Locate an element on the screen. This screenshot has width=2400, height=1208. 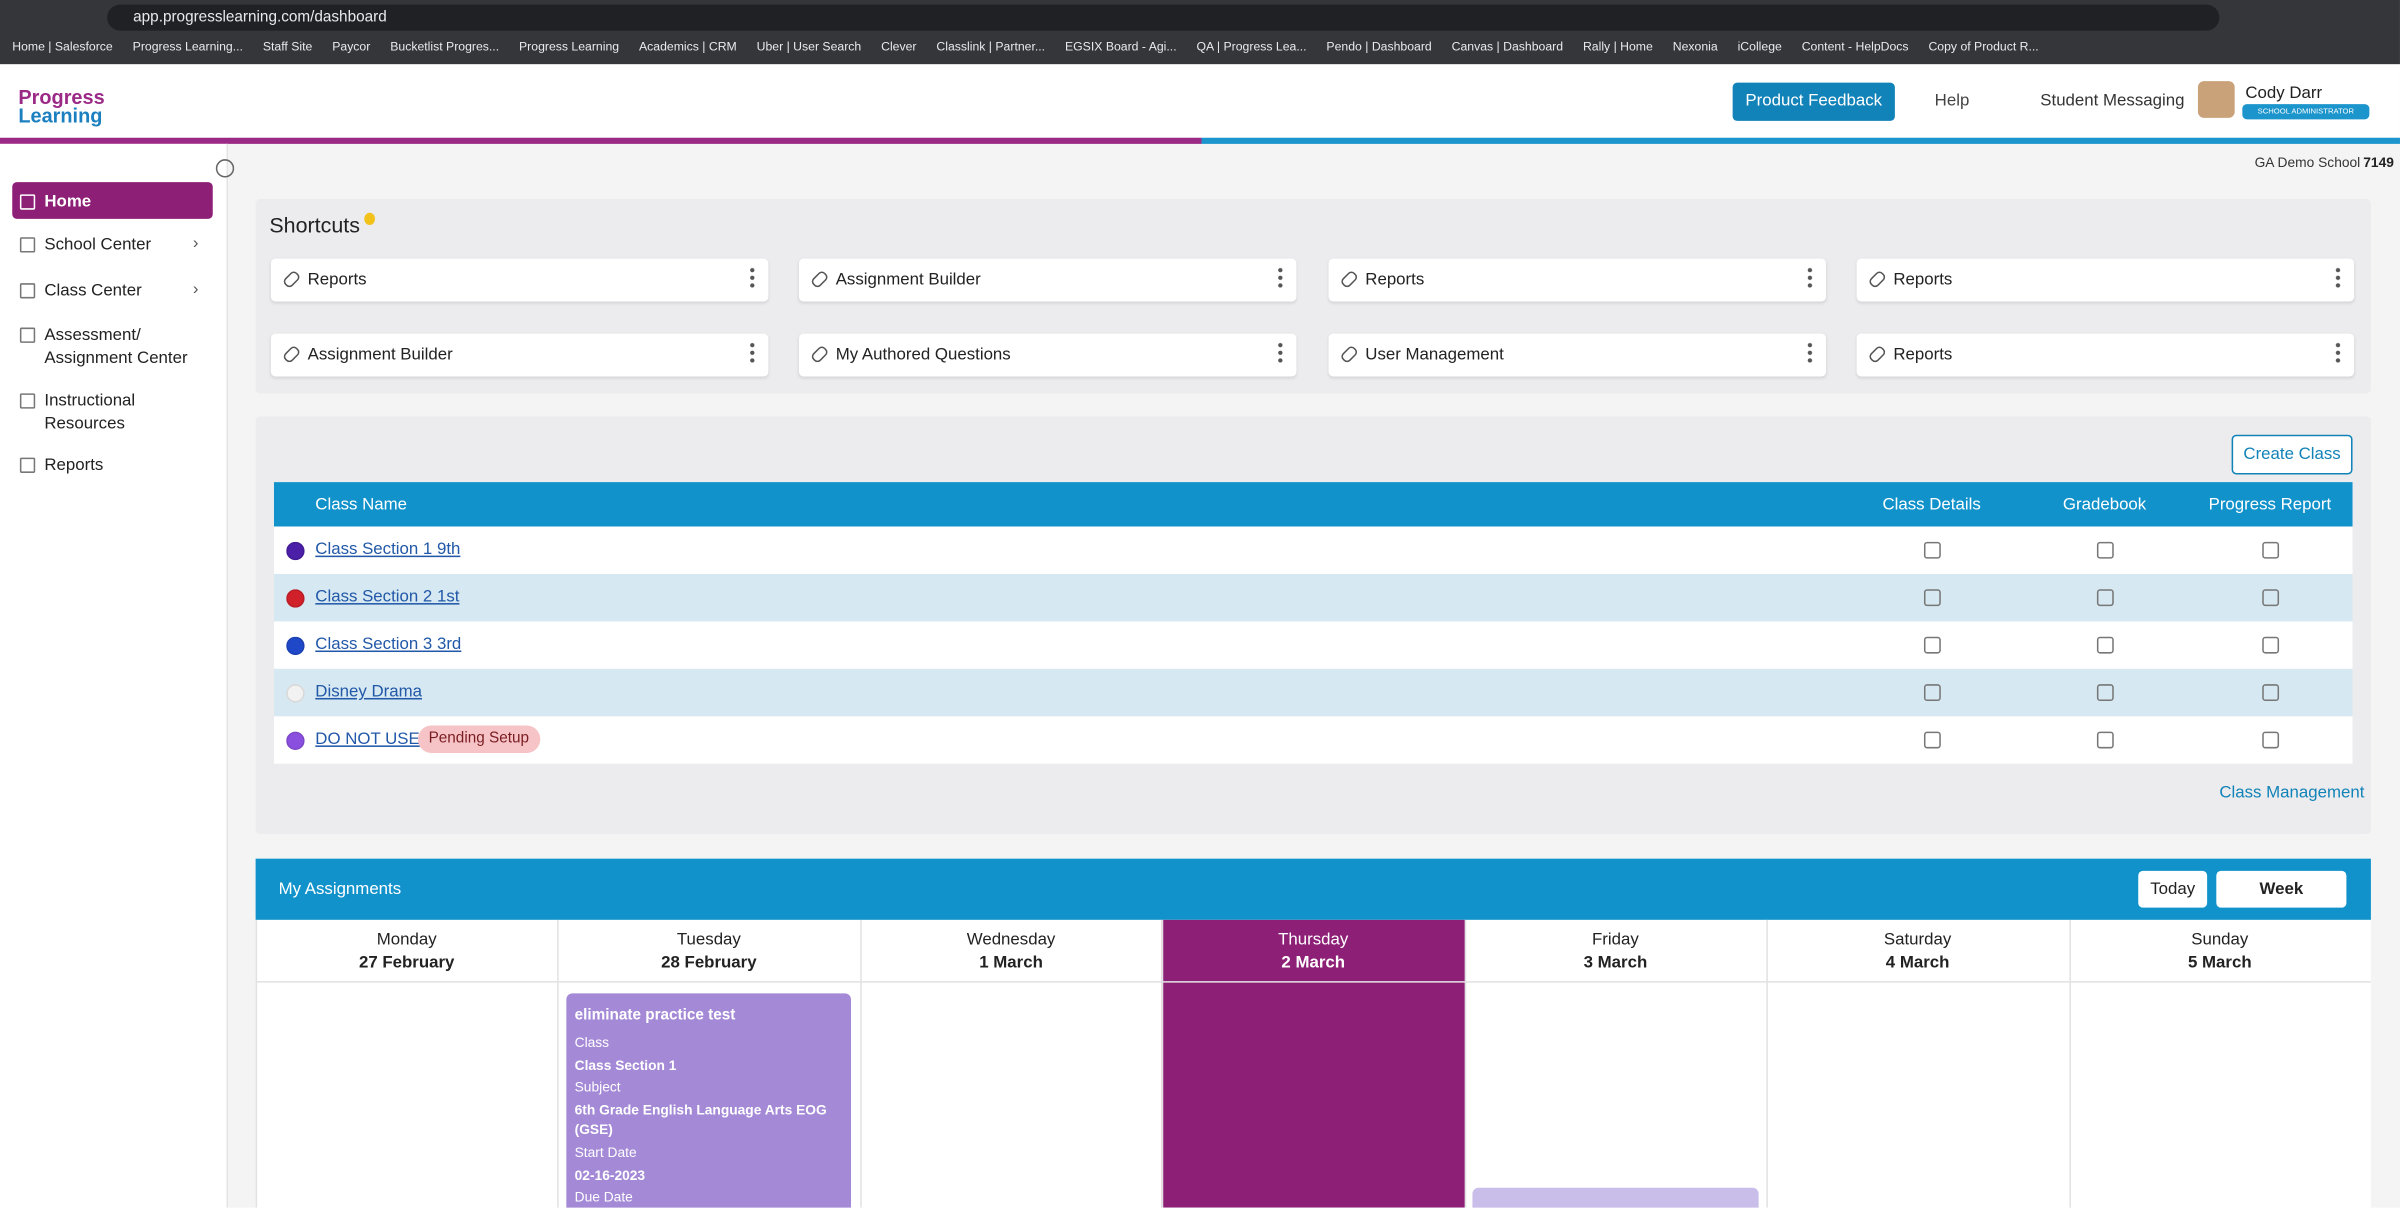
shortcut-label: User Management is located at coordinates (1434, 355).